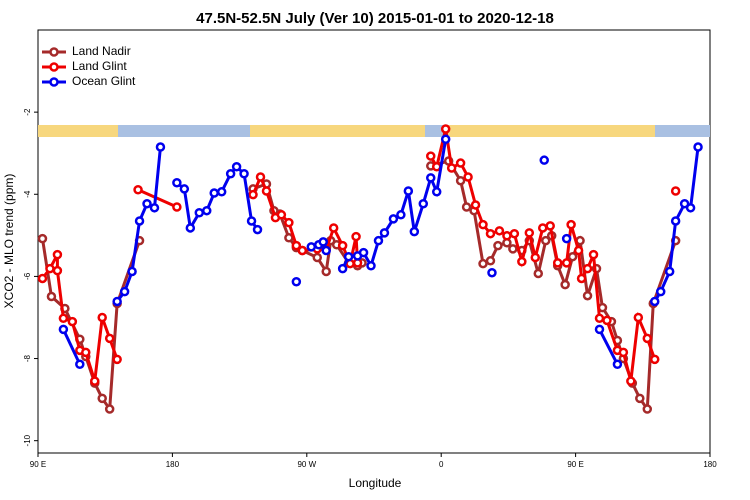  Describe the element at coordinates (306, 464) in the screenshot. I see `x-tick-label: 90 W` at that location.